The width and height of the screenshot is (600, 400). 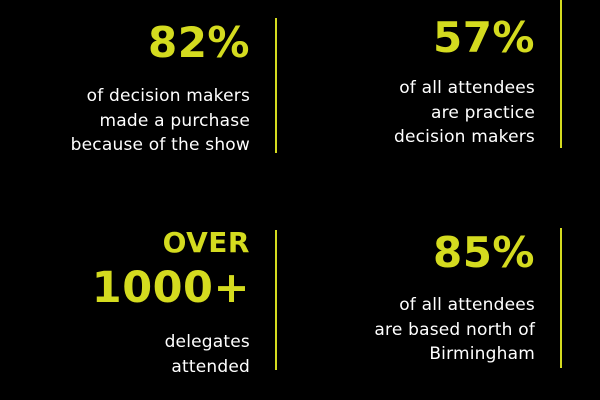 I want to click on stat-description-line: are based north of, so click(x=454, y=329).